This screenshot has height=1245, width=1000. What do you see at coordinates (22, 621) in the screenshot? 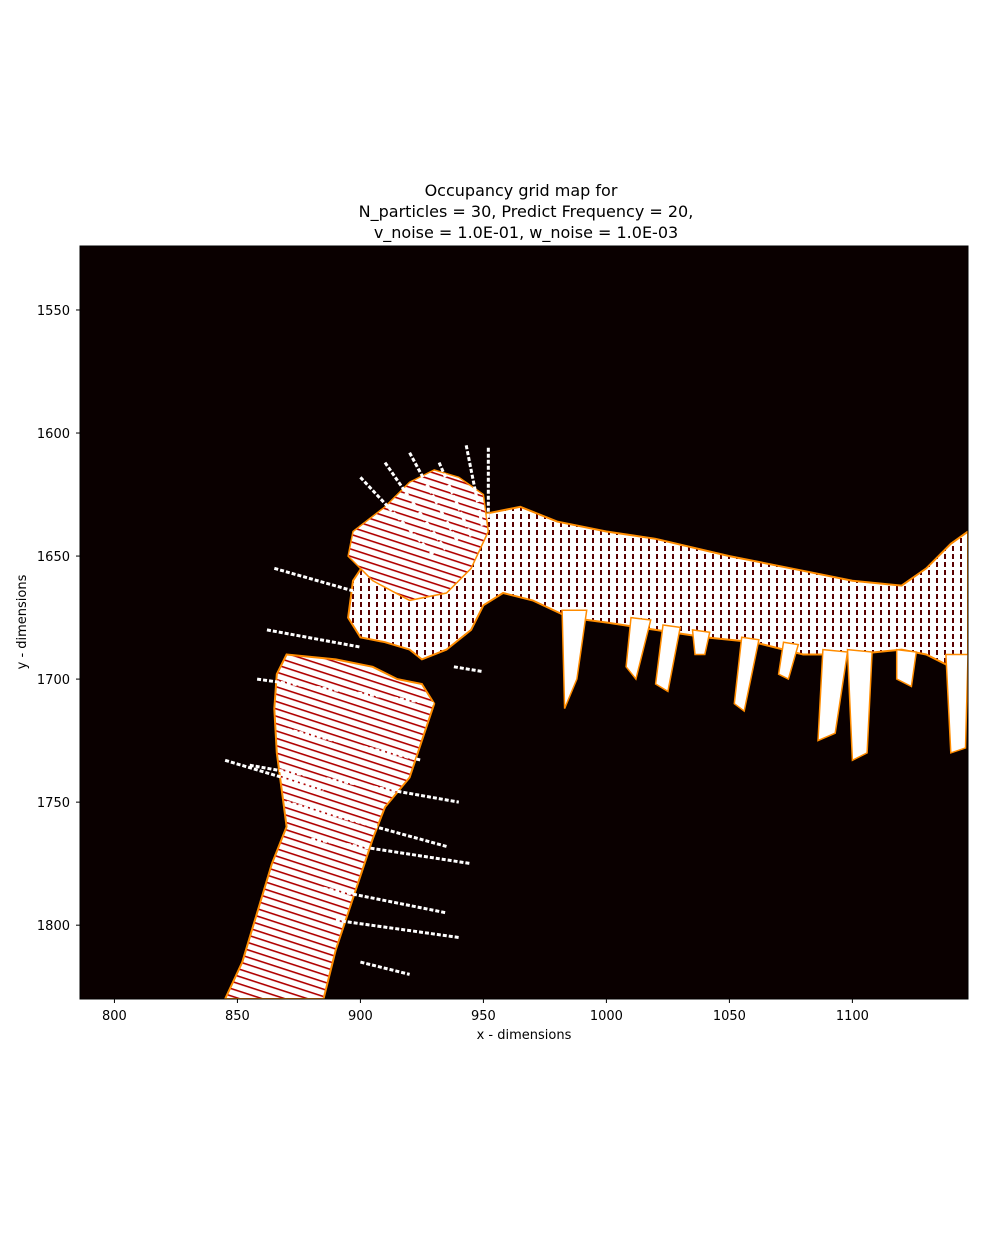
I see `y-axis-label: y - dimensions` at bounding box center [22, 621].